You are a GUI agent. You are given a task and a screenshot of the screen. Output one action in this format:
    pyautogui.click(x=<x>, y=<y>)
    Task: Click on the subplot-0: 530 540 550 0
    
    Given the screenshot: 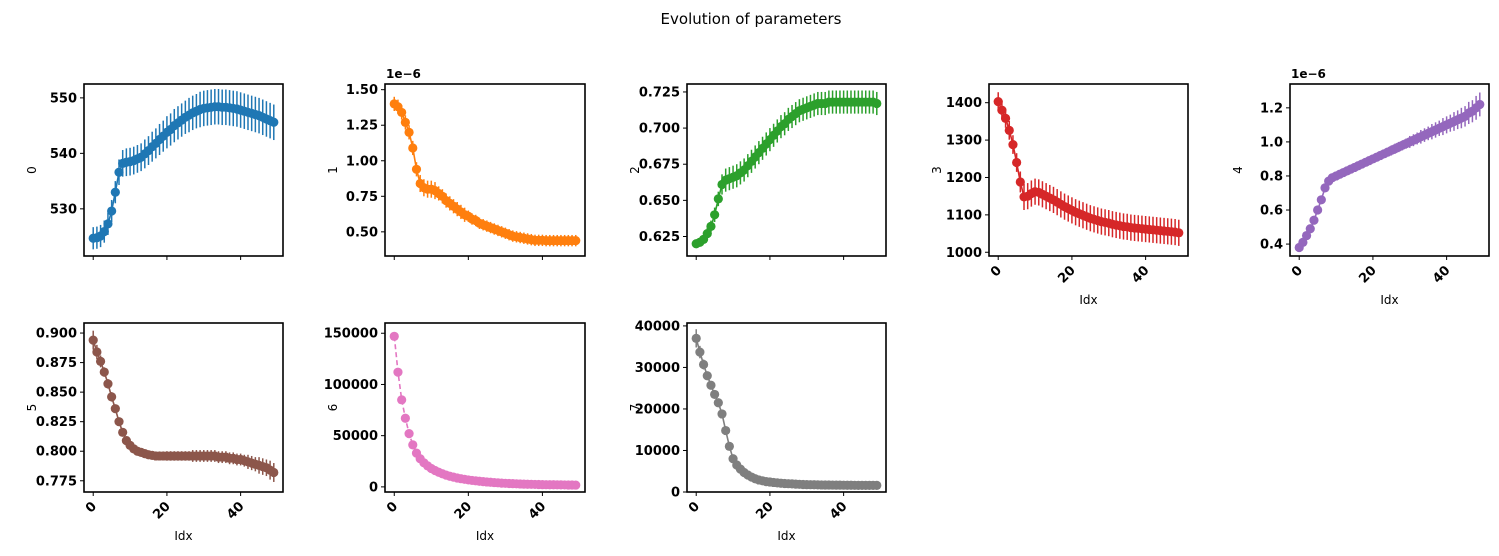 What is the action you would take?
    pyautogui.click(x=154, y=171)
    